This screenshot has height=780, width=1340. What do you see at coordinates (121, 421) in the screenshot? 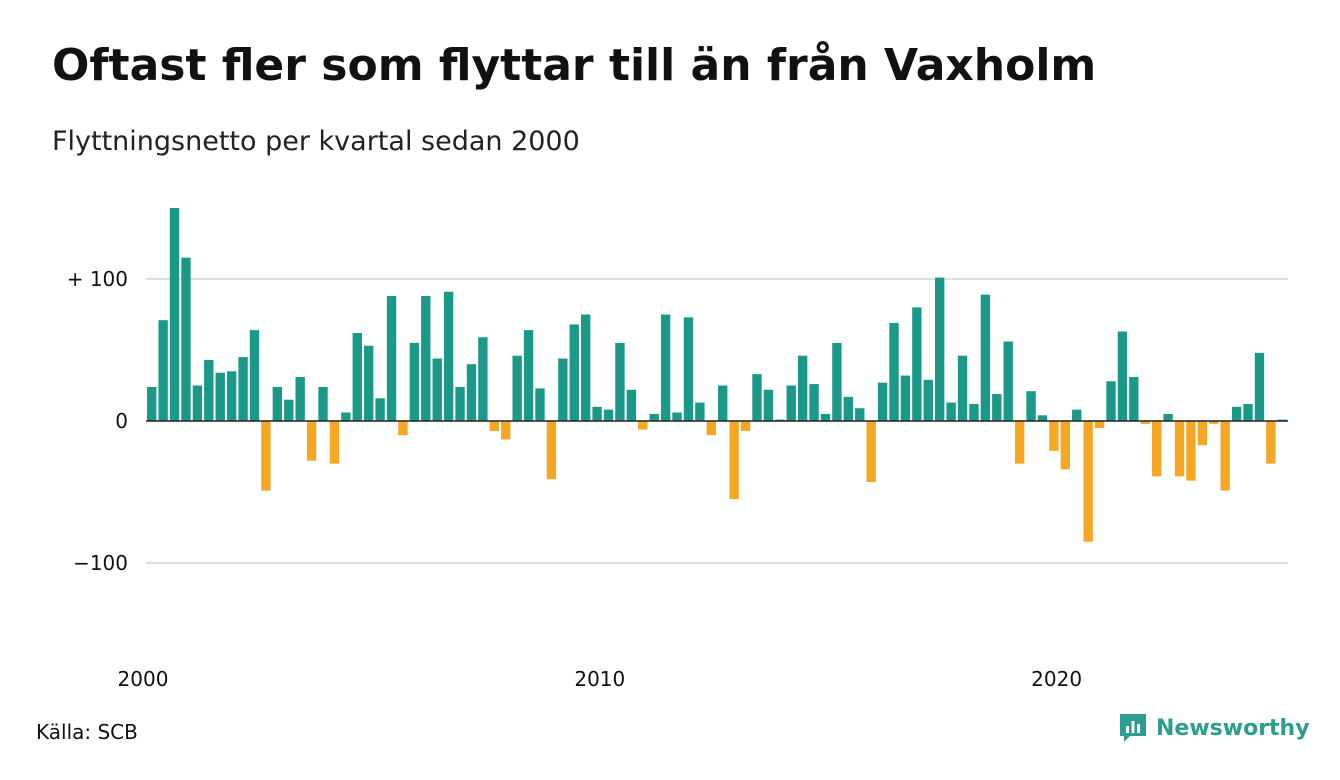
I see `y-tick-label: 0` at bounding box center [121, 421].